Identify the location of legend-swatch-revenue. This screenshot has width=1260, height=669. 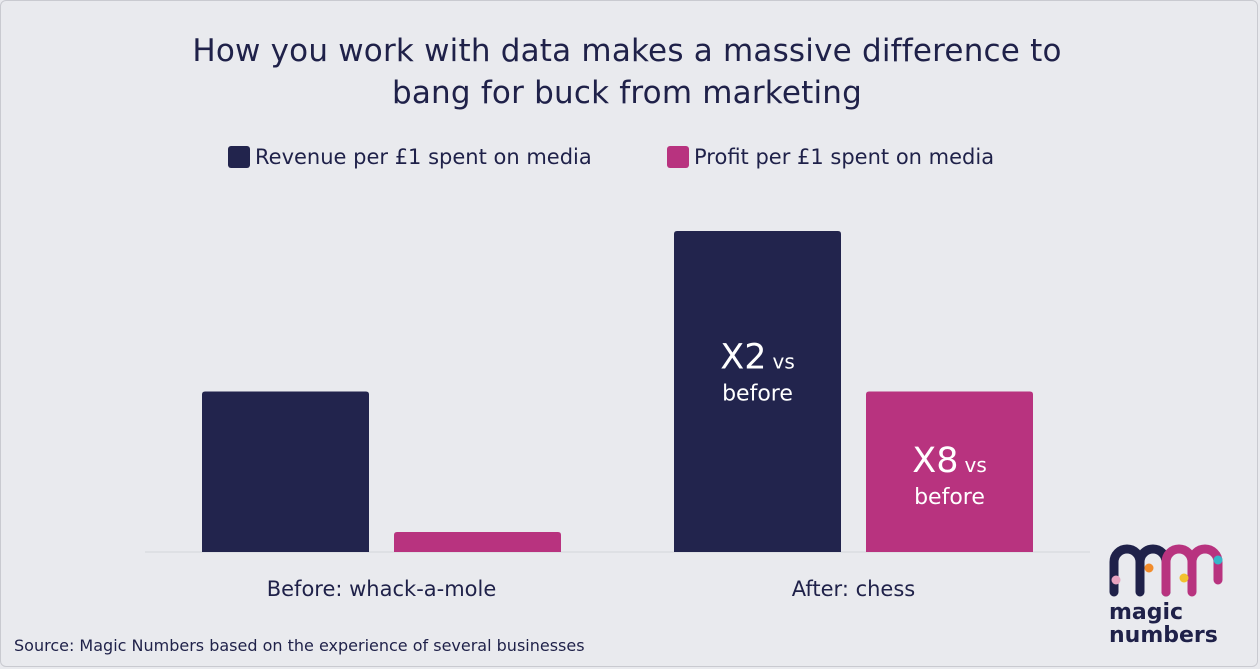
(239, 157).